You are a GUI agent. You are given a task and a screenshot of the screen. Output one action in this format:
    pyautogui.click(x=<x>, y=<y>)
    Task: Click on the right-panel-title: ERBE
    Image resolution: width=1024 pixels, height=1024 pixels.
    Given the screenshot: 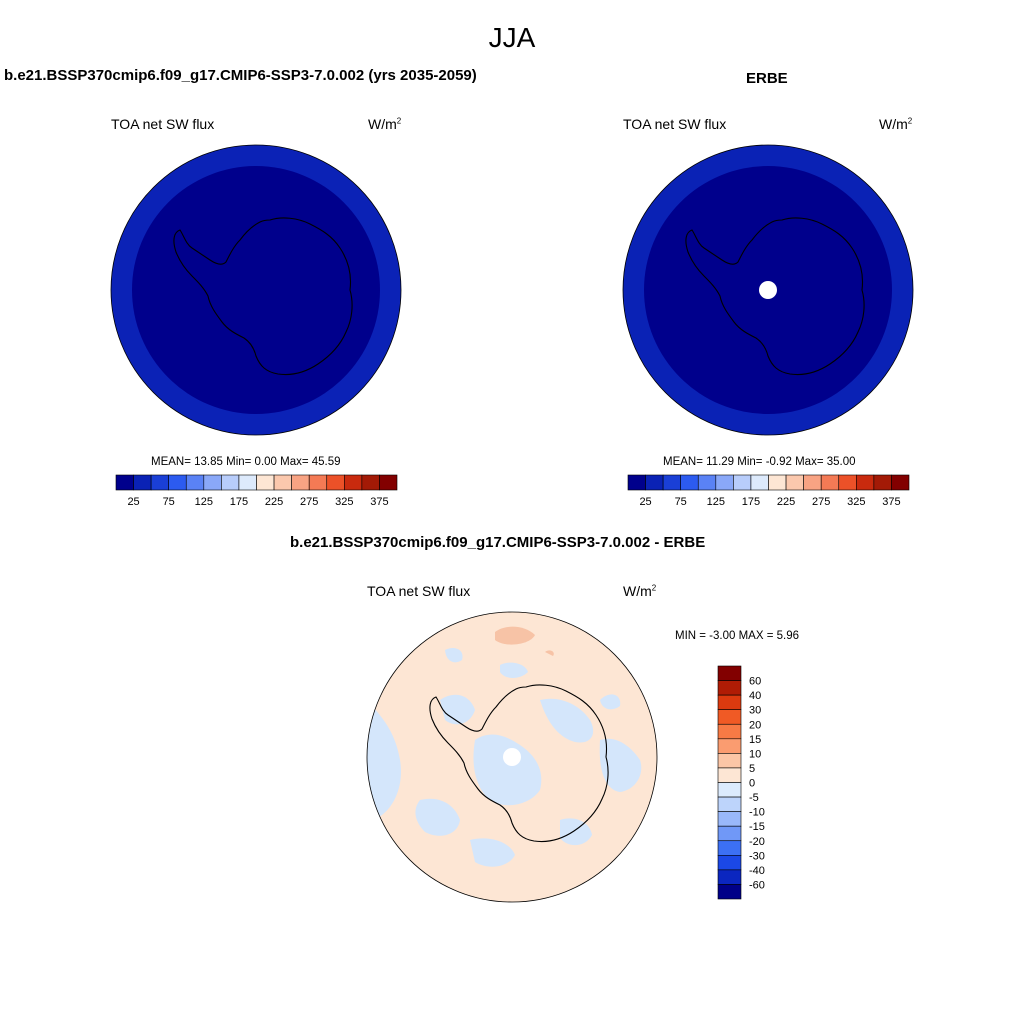 What is the action you would take?
    pyautogui.click(x=767, y=78)
    